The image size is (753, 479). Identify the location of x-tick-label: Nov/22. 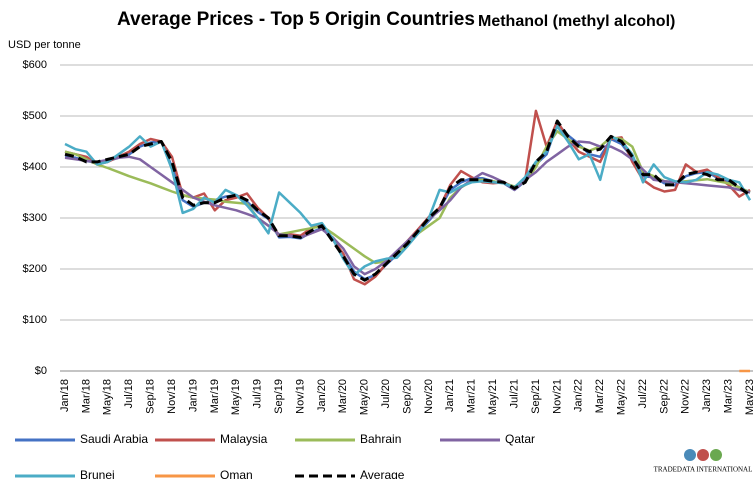
(686, 396).